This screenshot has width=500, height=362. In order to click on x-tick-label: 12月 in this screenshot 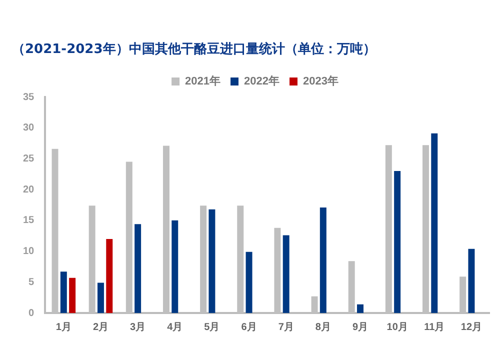, I will do `click(471, 327)`.